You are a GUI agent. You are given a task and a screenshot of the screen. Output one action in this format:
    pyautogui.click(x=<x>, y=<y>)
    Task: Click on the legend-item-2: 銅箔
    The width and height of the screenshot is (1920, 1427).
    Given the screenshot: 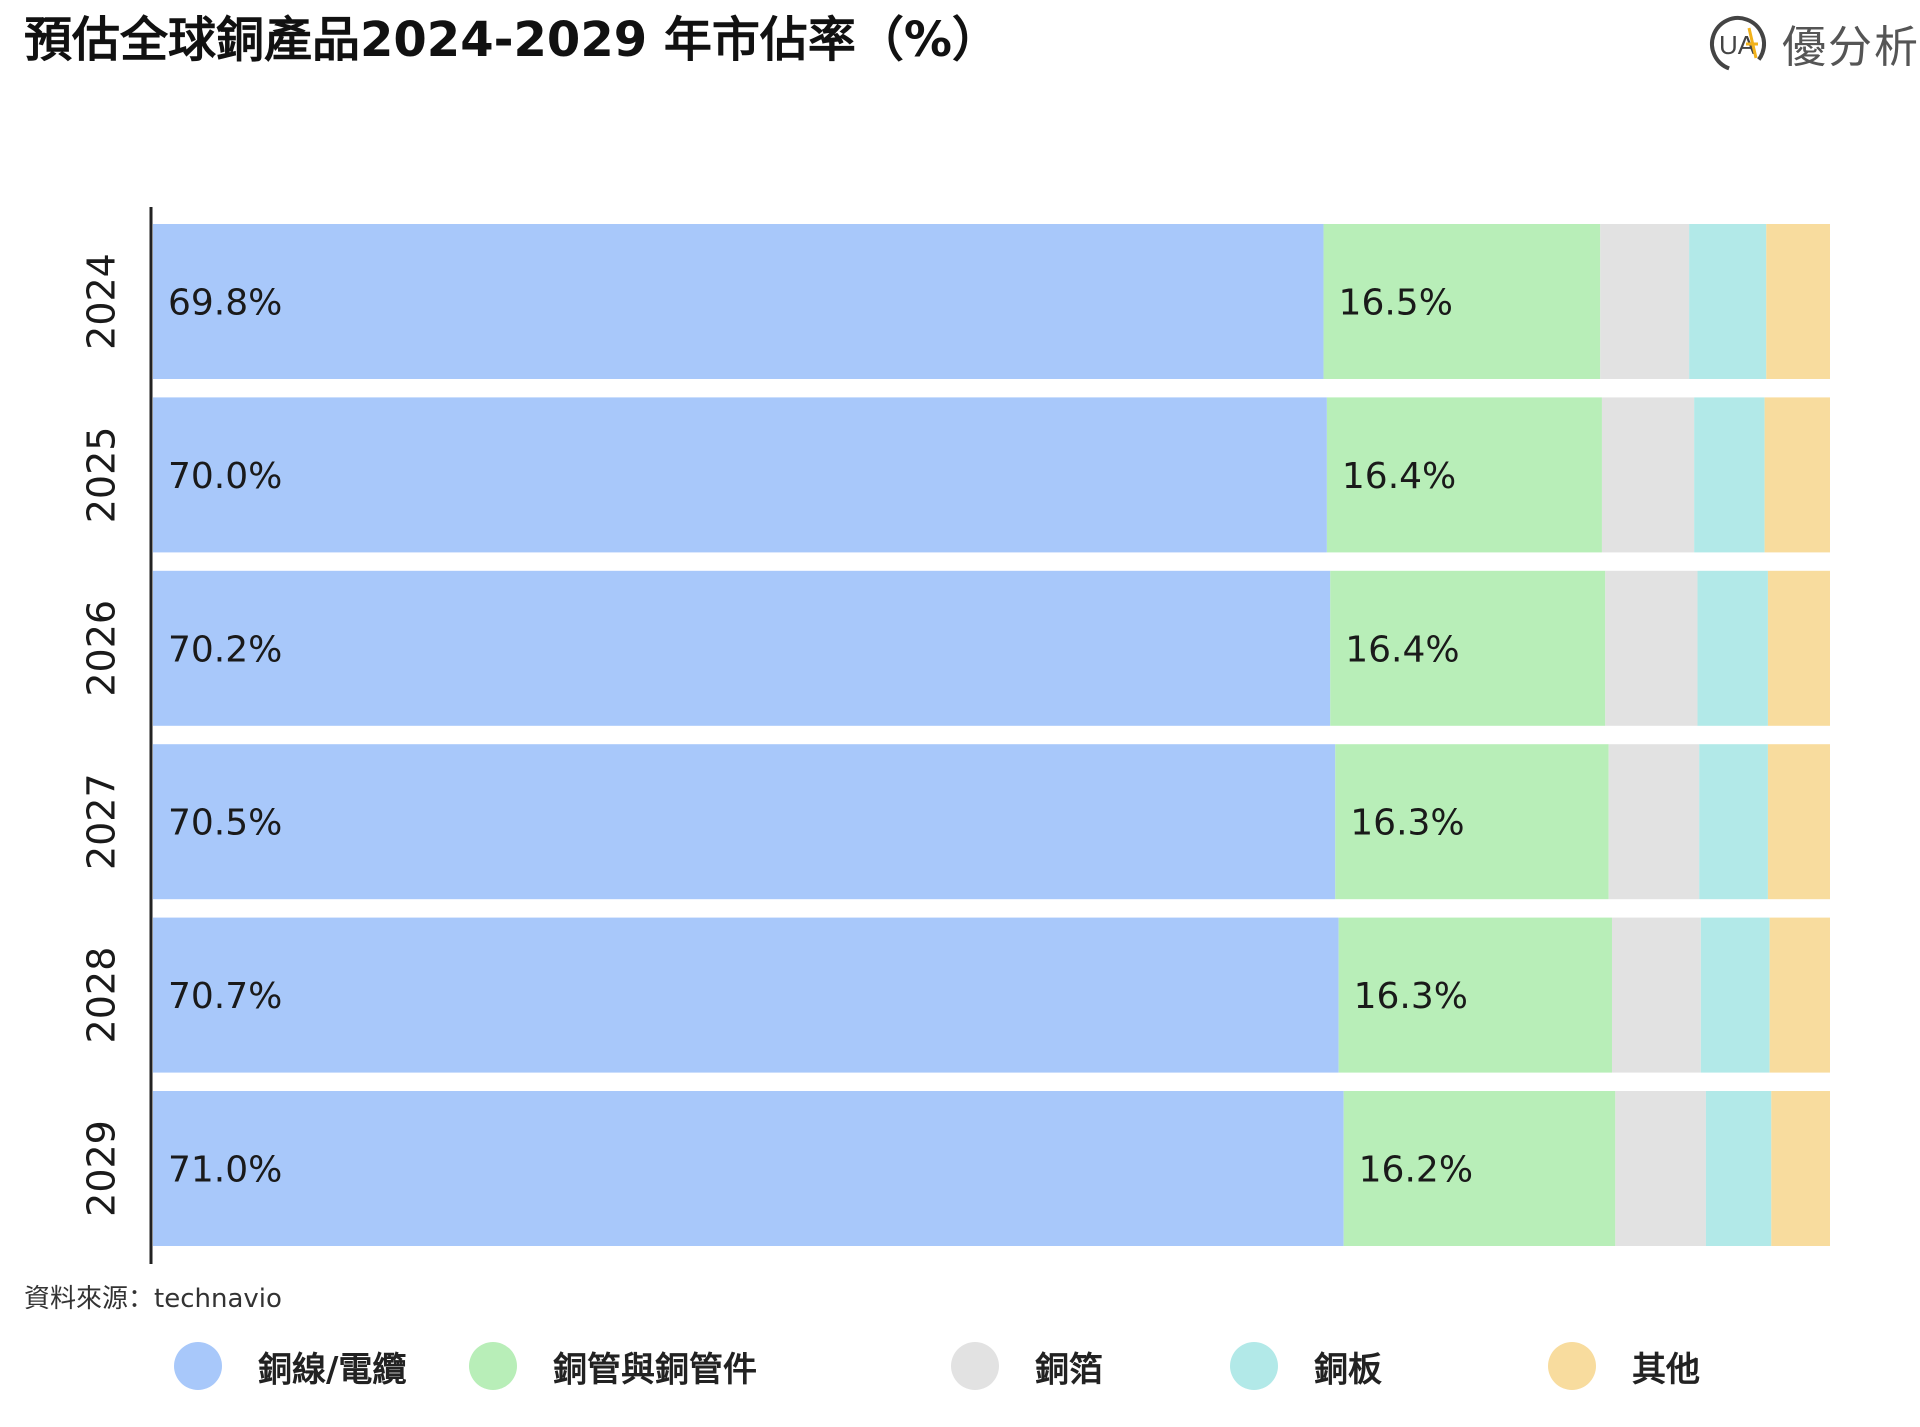 What is the action you would take?
    pyautogui.click(x=1027, y=1366)
    